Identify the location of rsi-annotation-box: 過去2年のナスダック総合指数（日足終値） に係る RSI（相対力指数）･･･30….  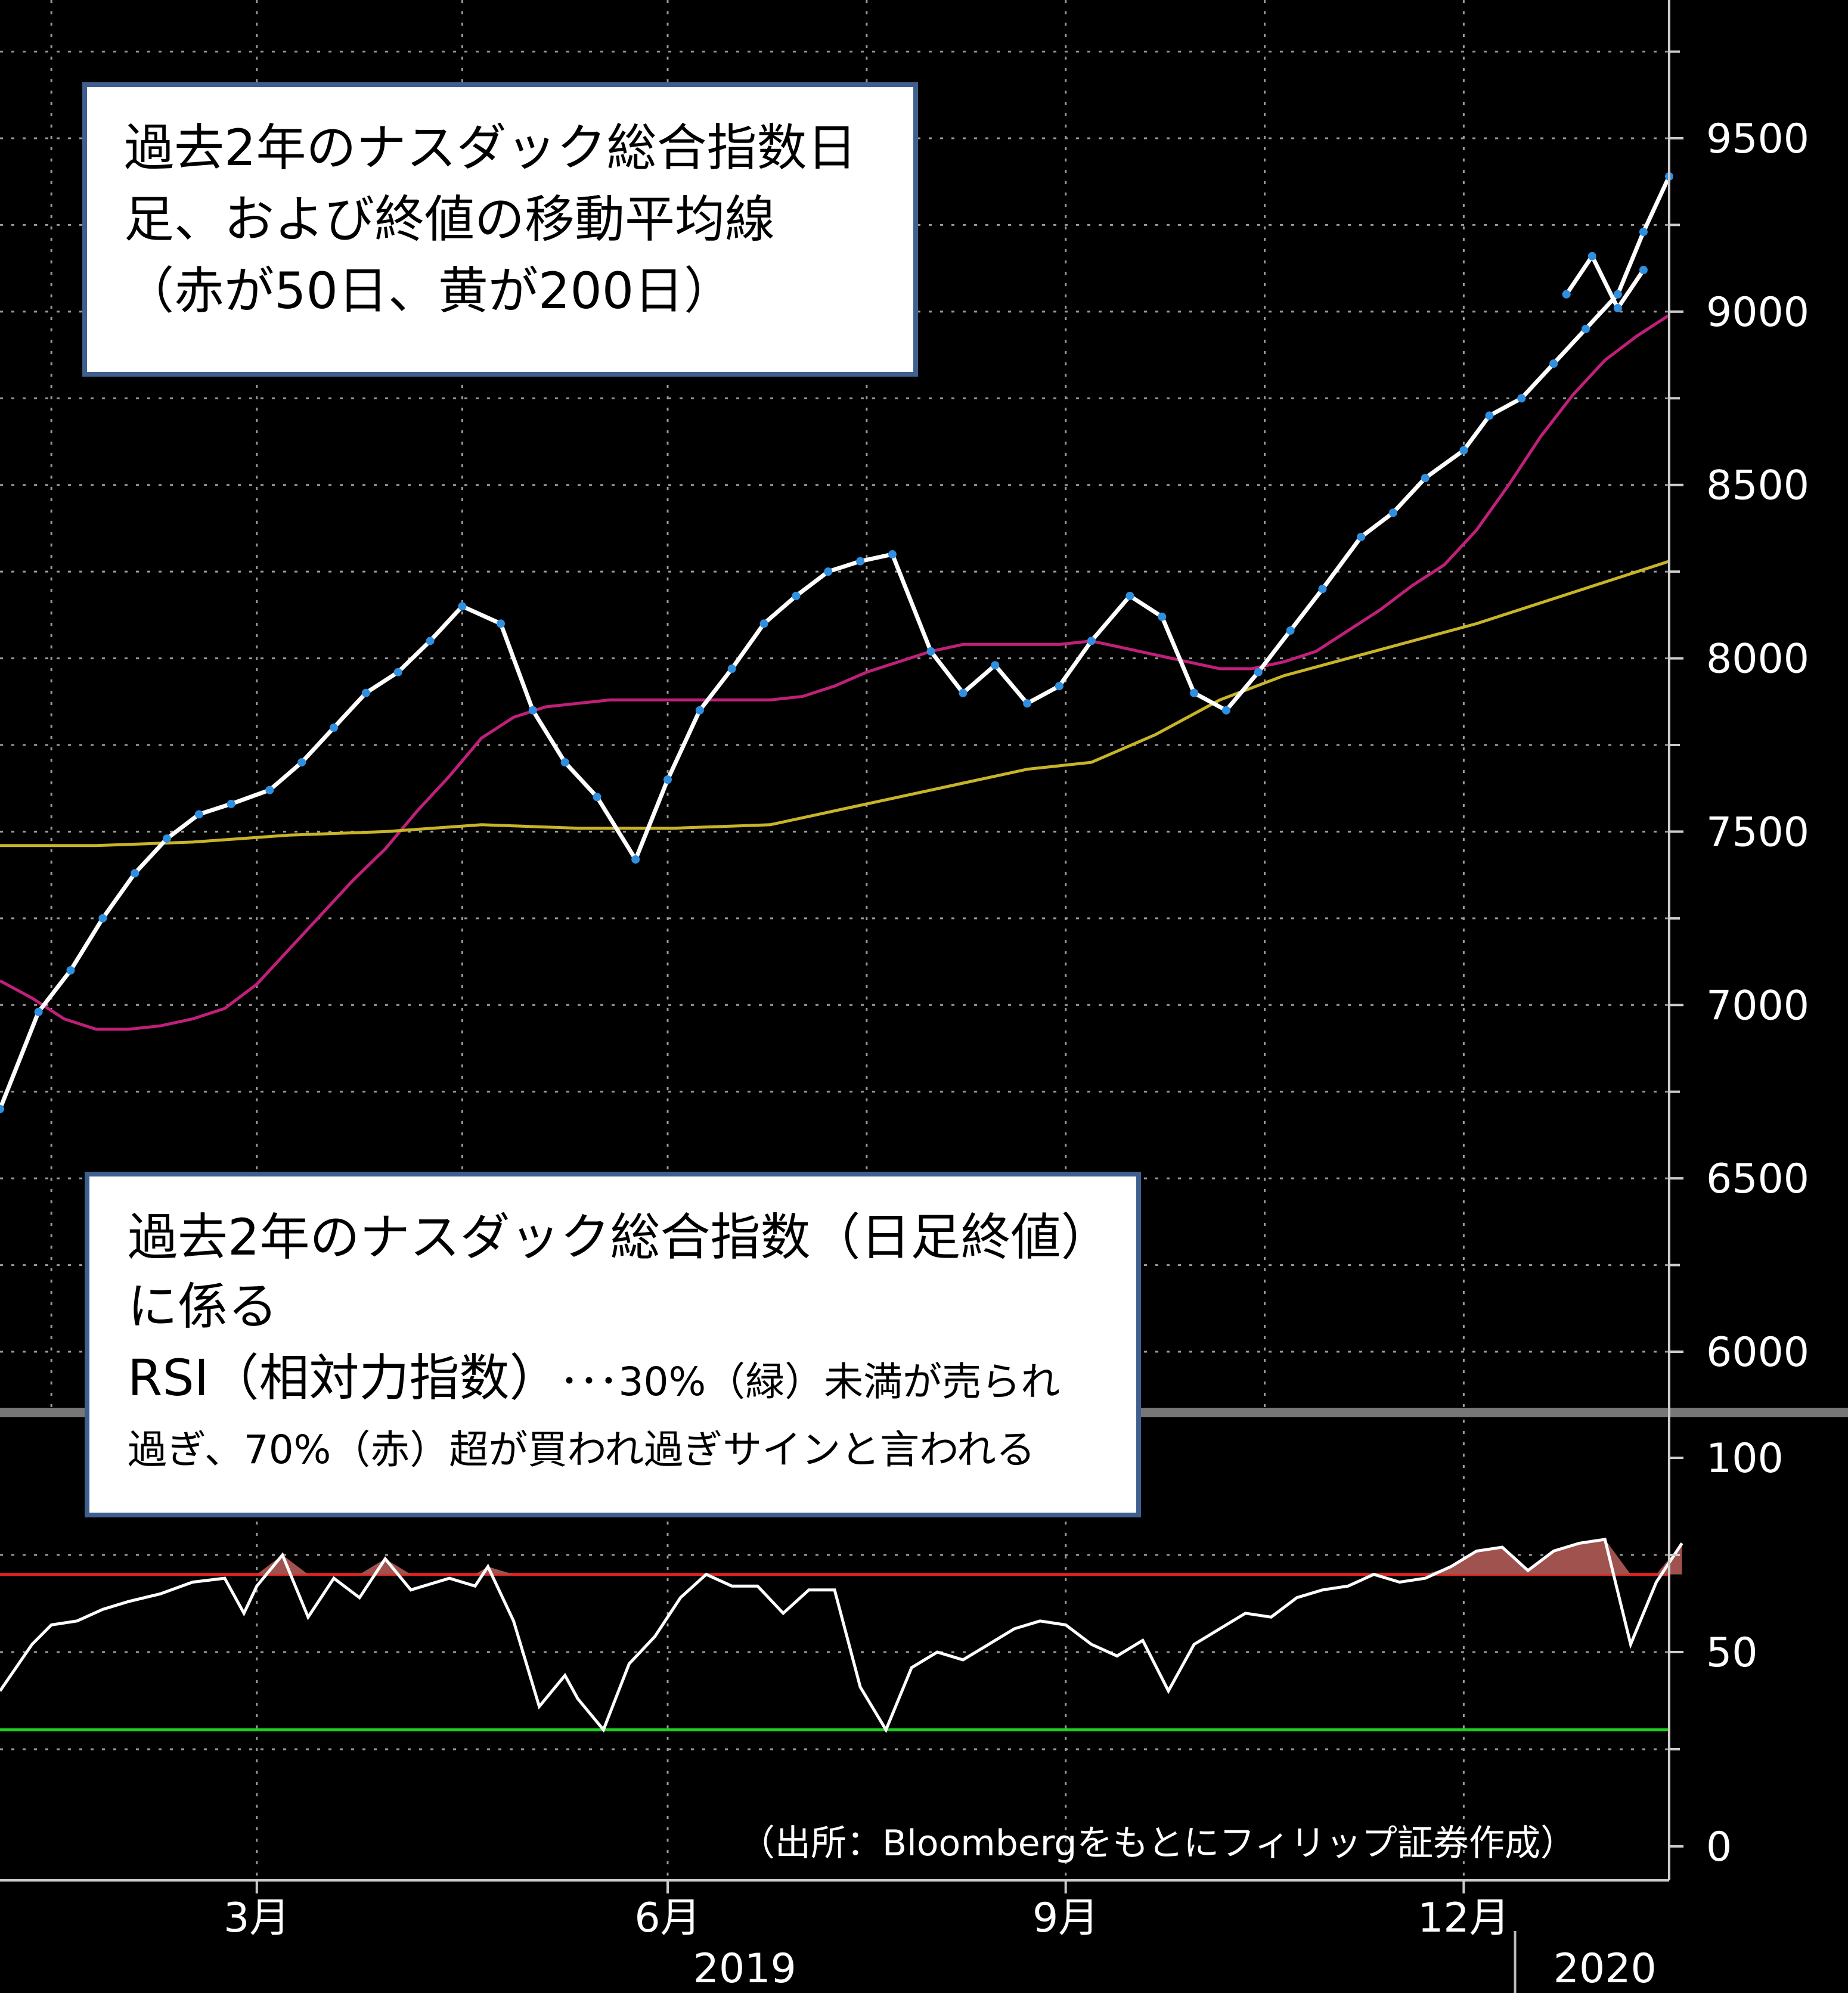
(613, 1344).